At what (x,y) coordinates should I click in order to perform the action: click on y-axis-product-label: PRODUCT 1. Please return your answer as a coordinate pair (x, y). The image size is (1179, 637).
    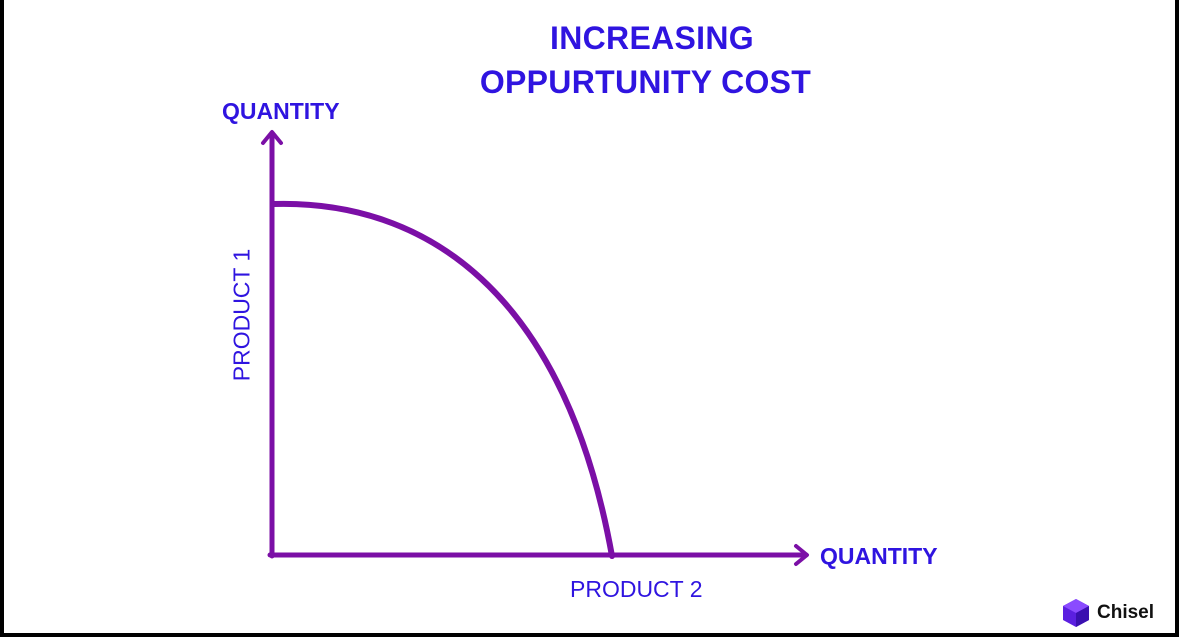
    Looking at the image, I should click on (241, 315).